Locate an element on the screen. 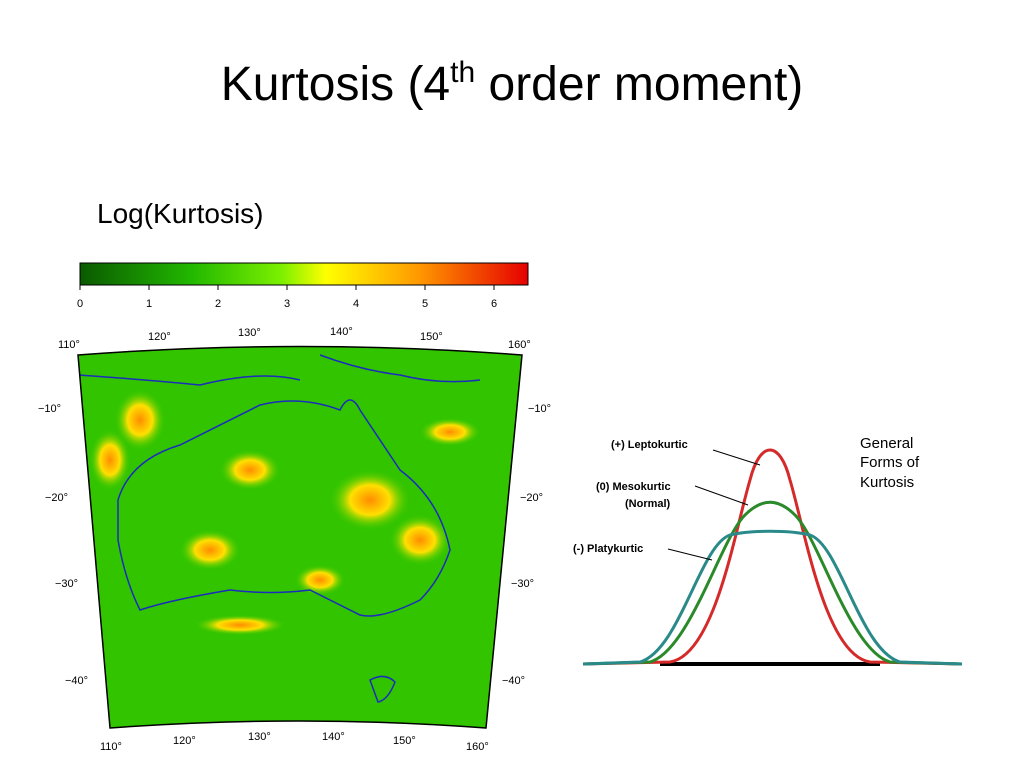  left-label: −40° is located at coordinates (76, 681).